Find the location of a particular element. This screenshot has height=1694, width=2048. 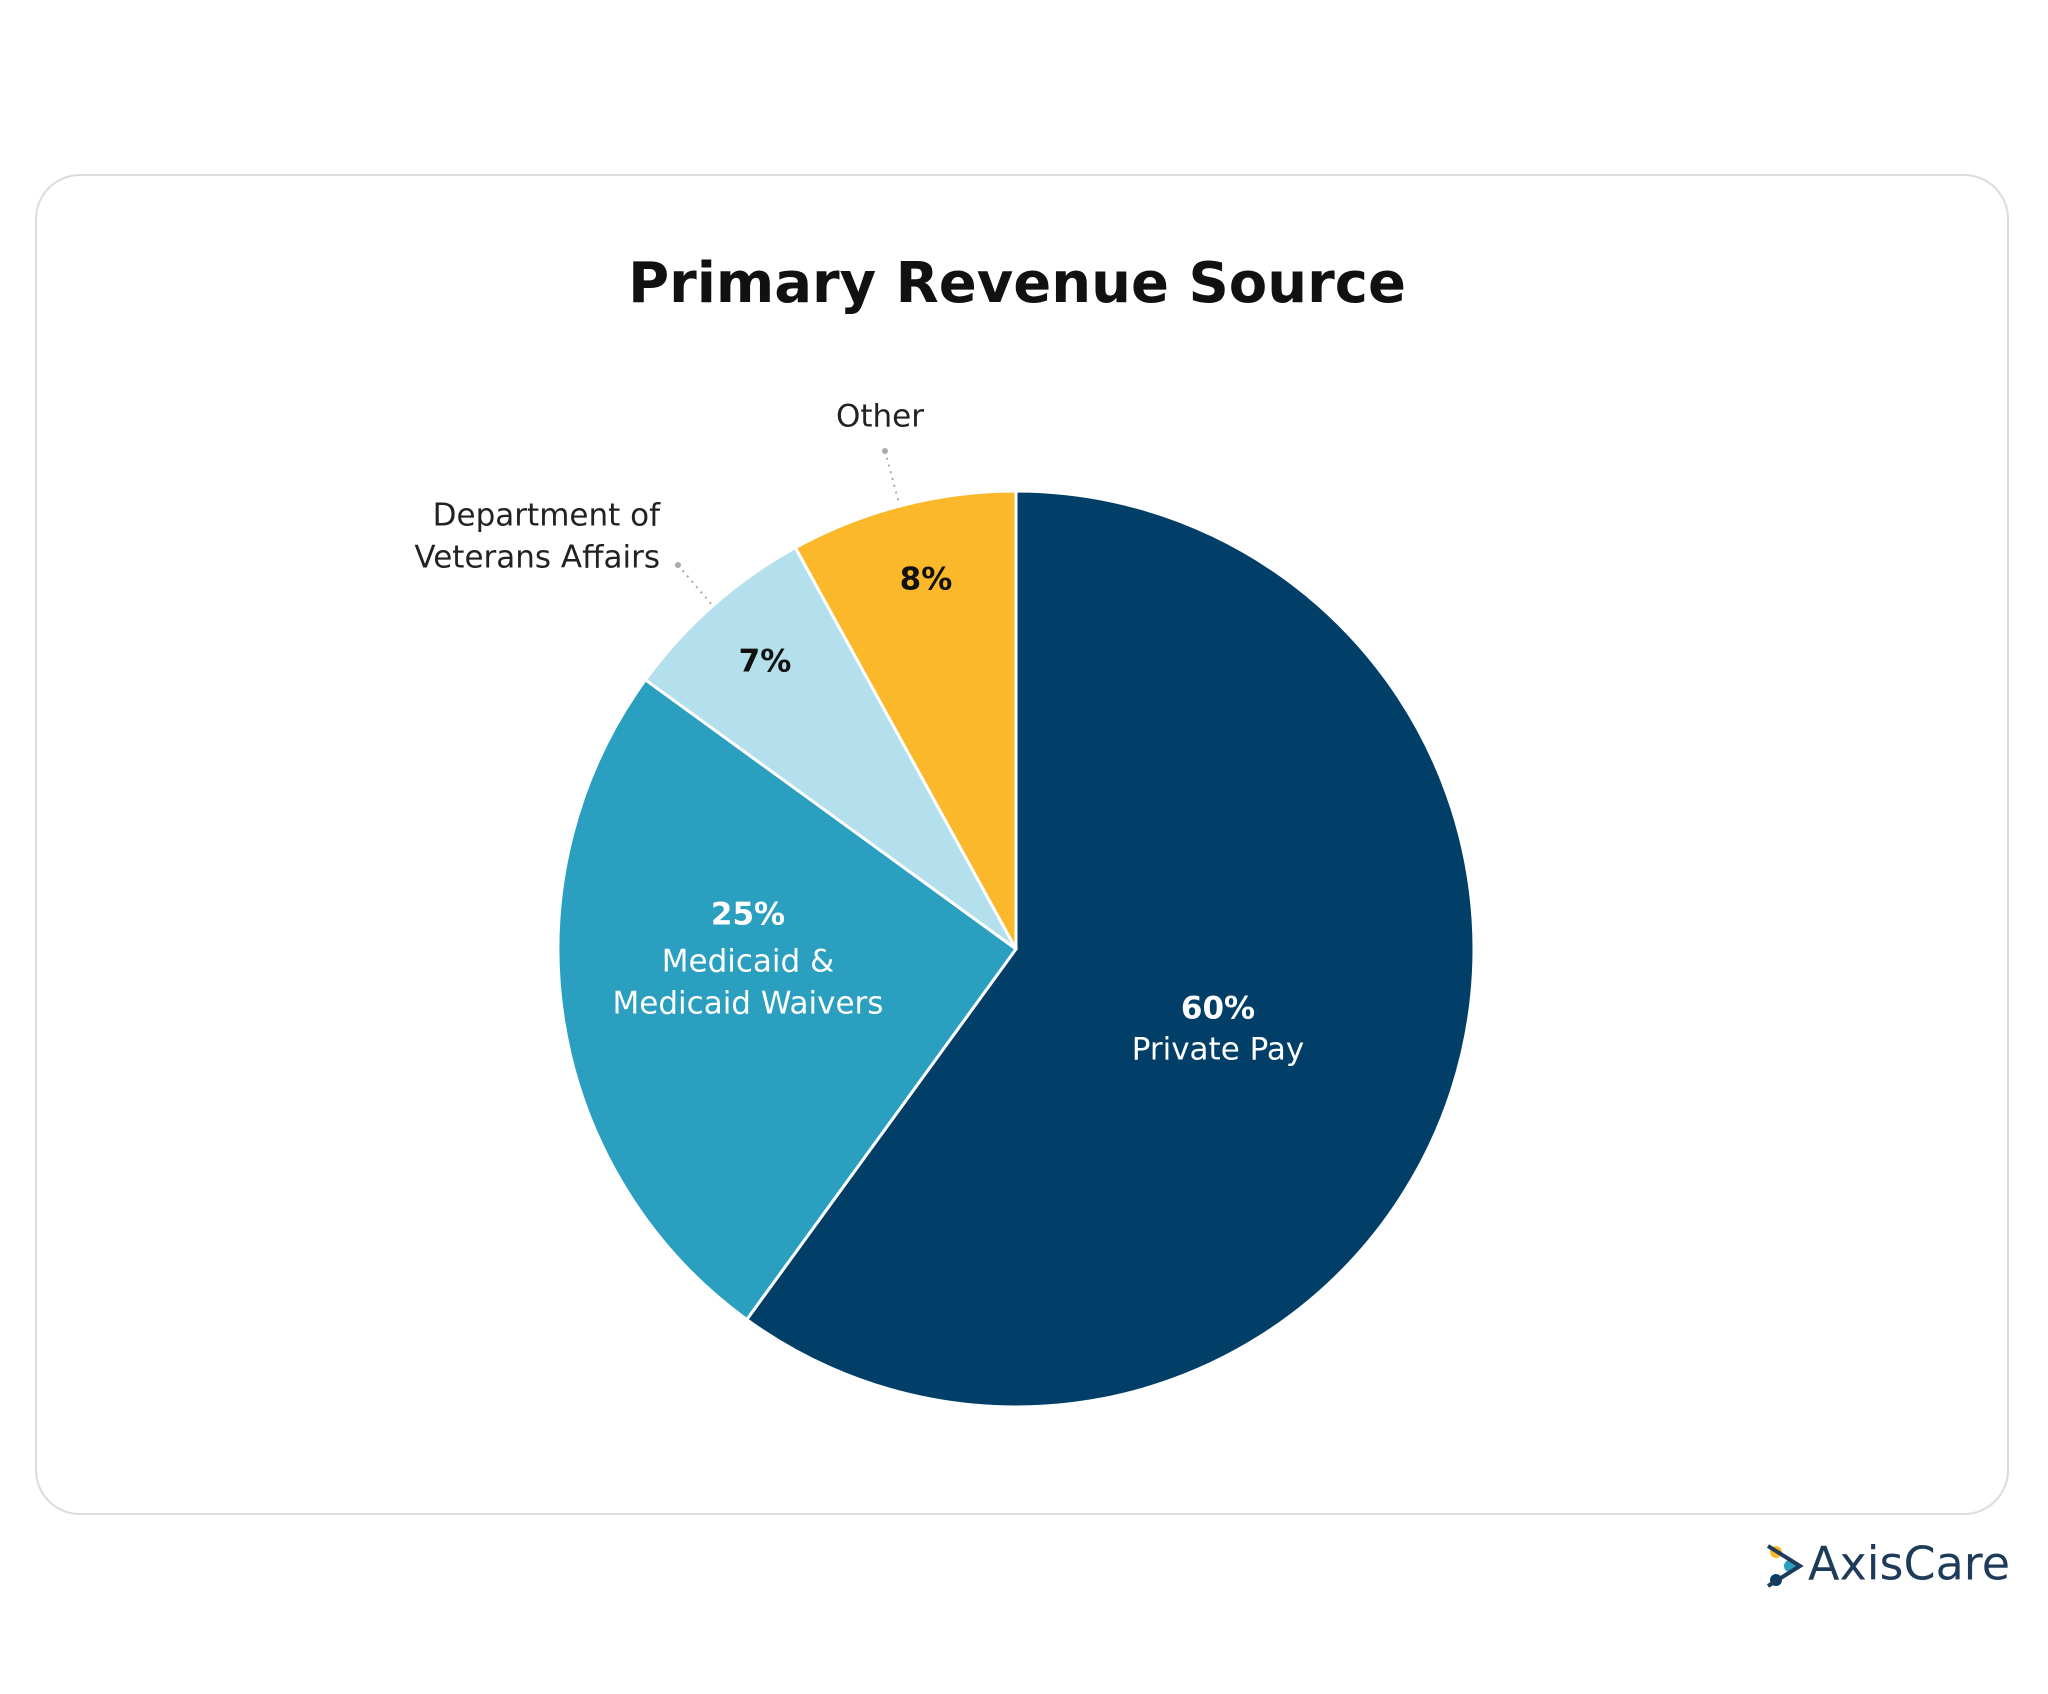

category-label: Veterans Affairs is located at coordinates (537, 558).